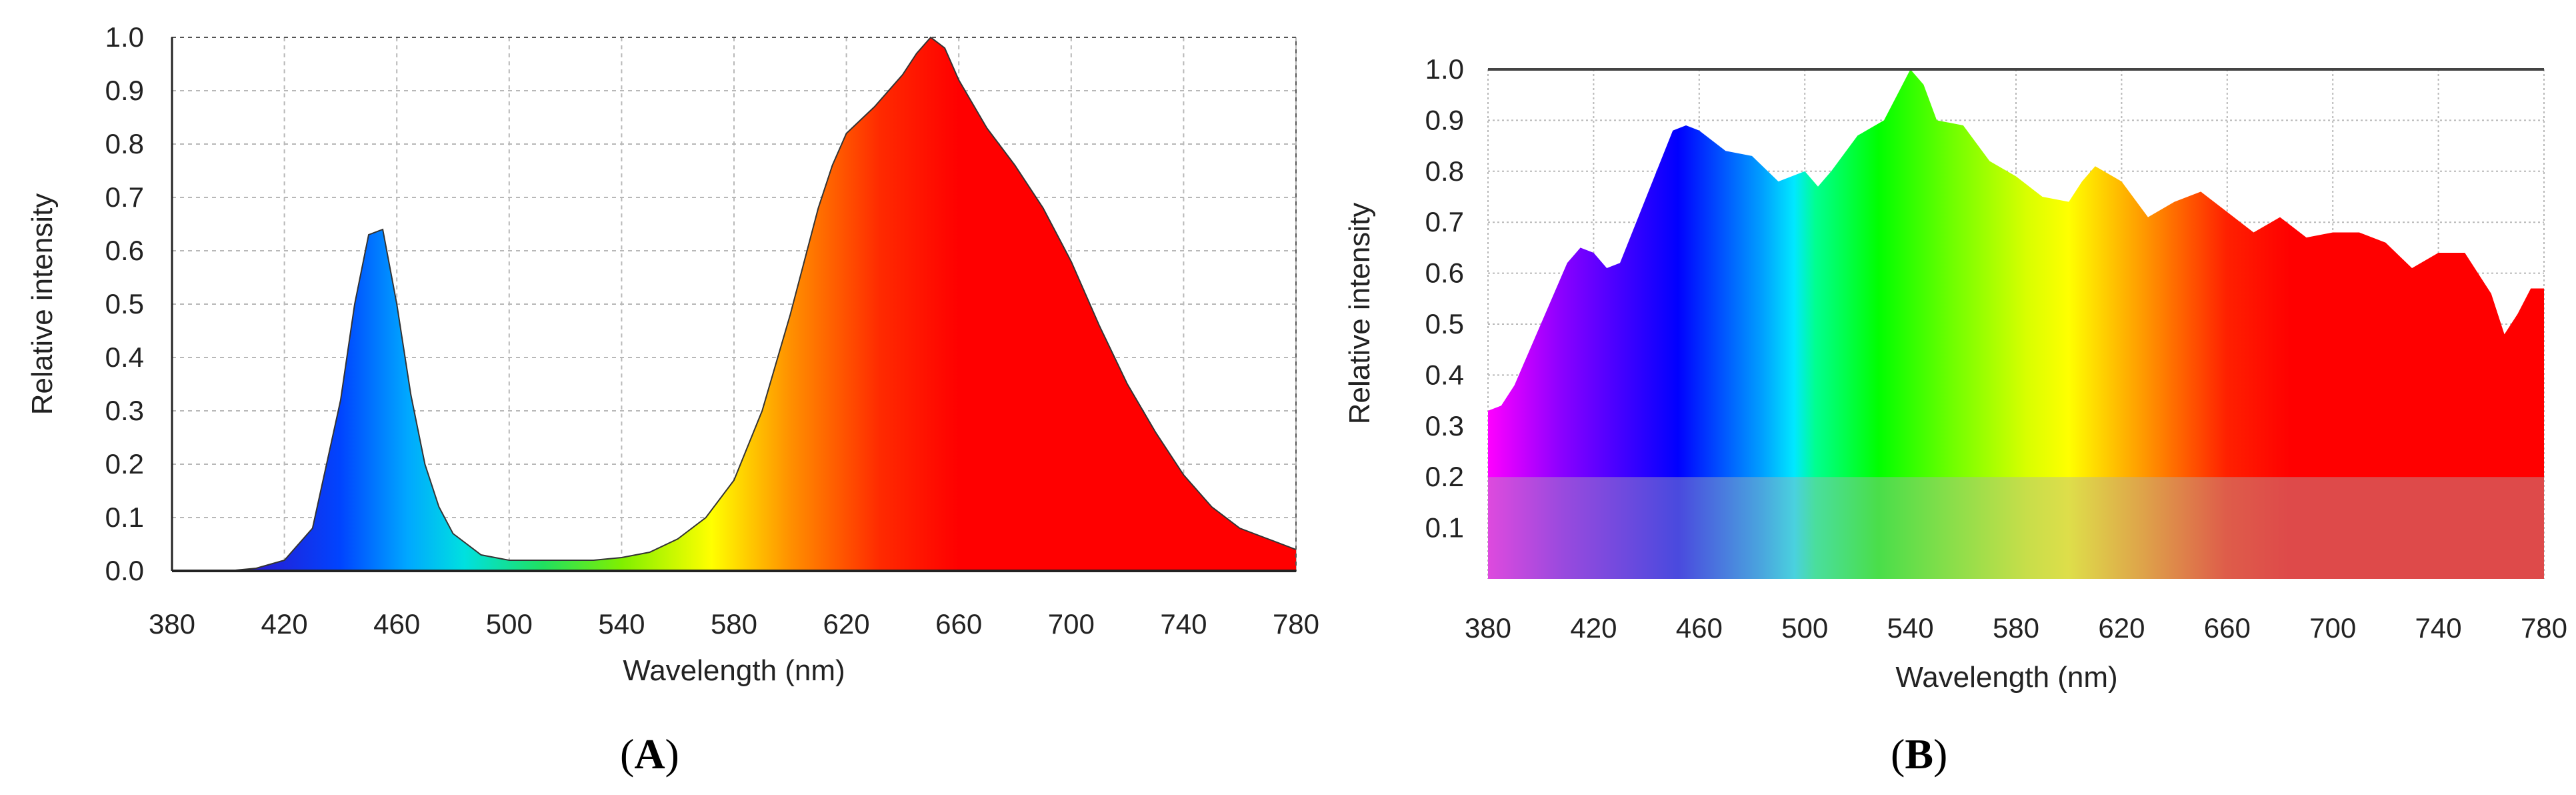  Describe the element at coordinates (1444, 426) in the screenshot. I see `y-tick-b-2: 0.3` at that location.